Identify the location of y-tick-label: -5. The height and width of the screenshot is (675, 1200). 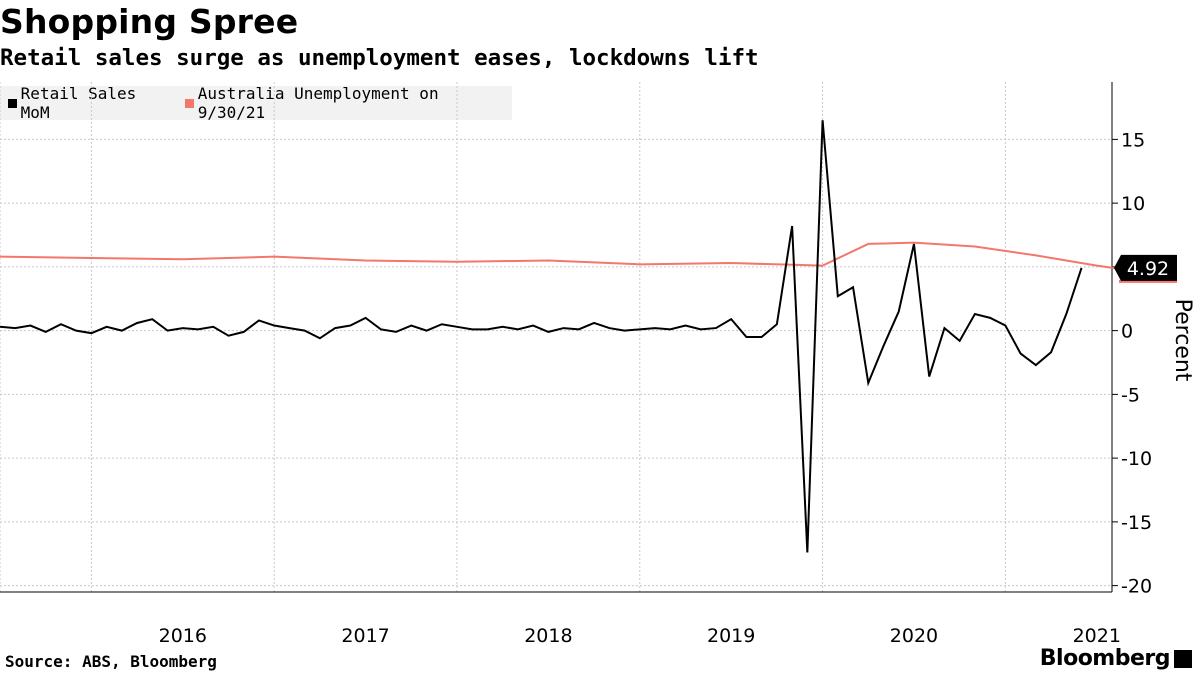
(1130, 395).